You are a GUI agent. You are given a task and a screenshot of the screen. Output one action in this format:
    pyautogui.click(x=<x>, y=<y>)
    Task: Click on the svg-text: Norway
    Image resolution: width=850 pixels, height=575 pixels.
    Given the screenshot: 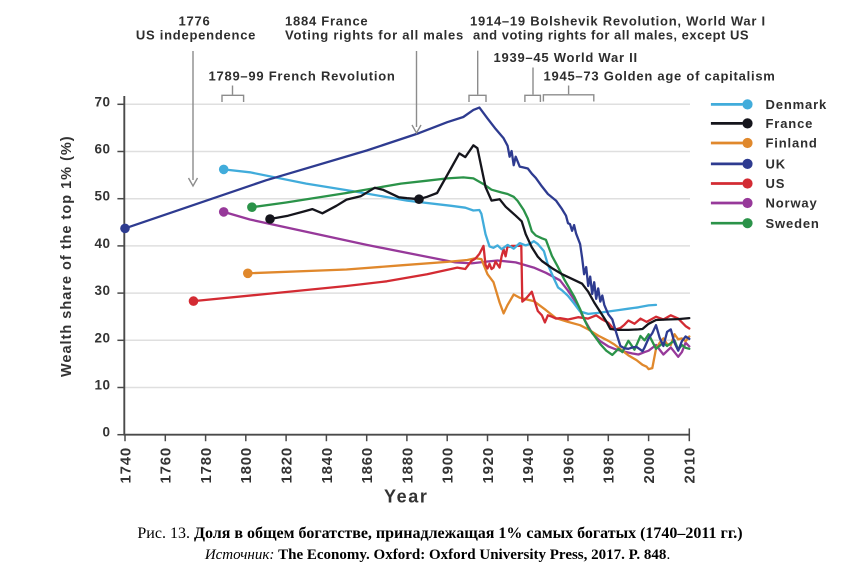 What is the action you would take?
    pyautogui.click(x=792, y=203)
    